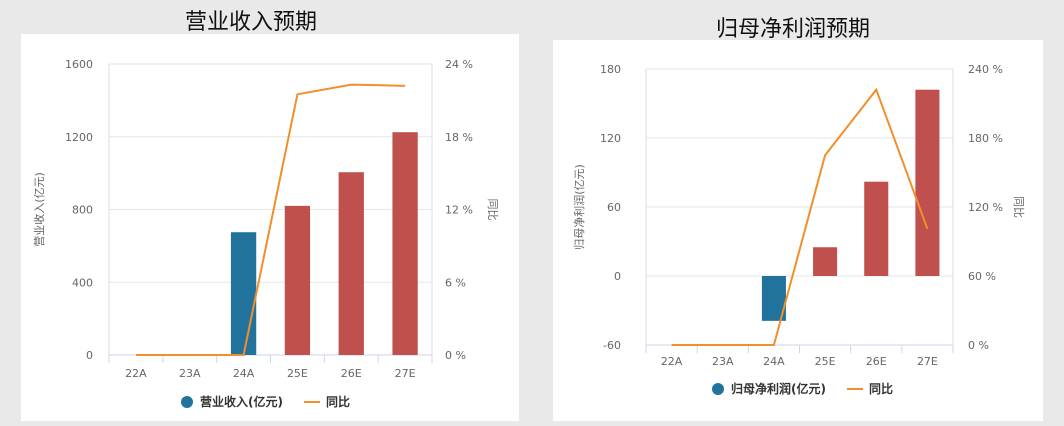  Describe the element at coordinates (251, 22) in the screenshot. I see `revenue-chart-title: 营业收入预期` at that location.